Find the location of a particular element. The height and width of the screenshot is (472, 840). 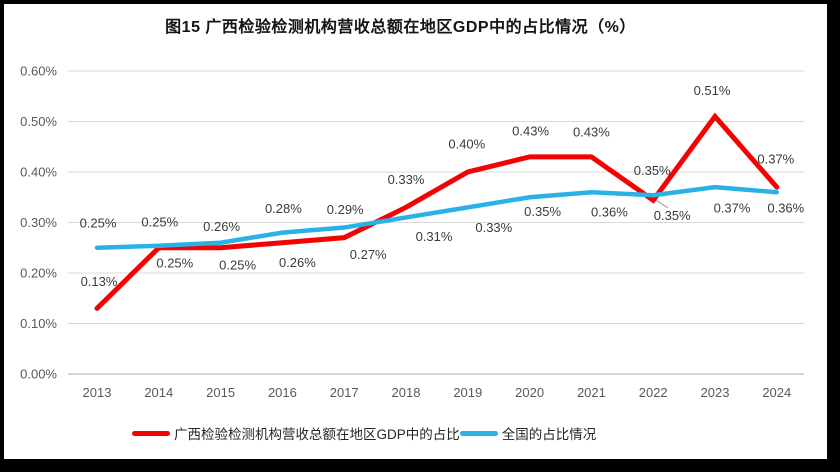

data-label: 0.13% is located at coordinates (99, 281).